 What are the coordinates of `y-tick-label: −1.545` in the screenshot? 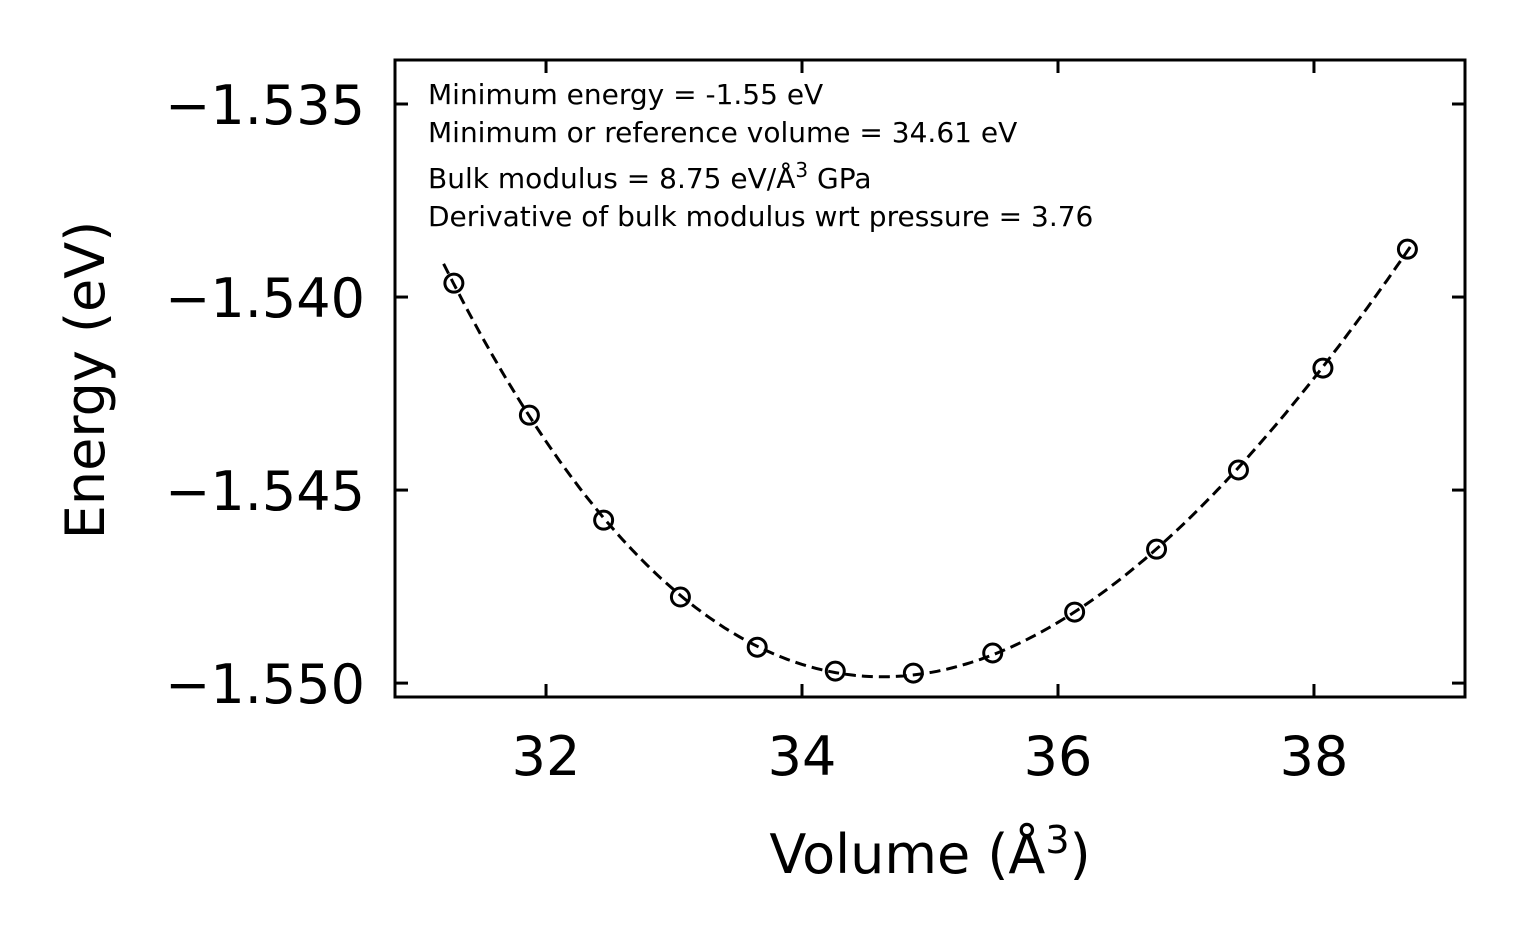 It's located at (265, 491).